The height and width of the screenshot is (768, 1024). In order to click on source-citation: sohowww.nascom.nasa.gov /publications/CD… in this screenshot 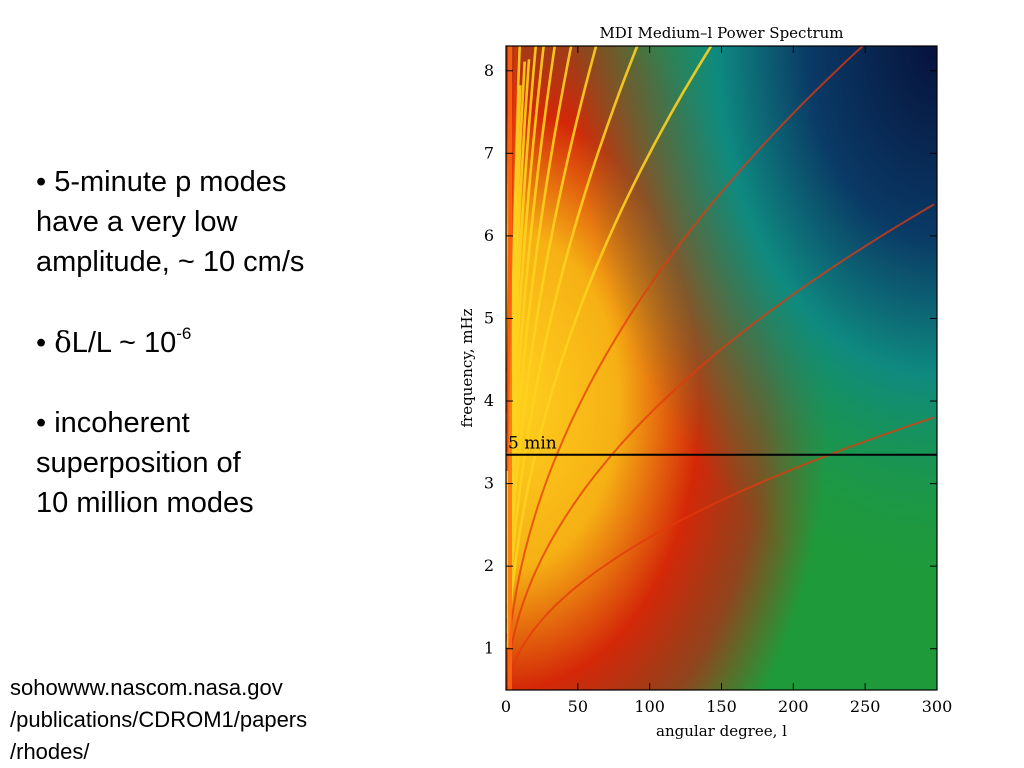, I will do `click(230, 720)`.